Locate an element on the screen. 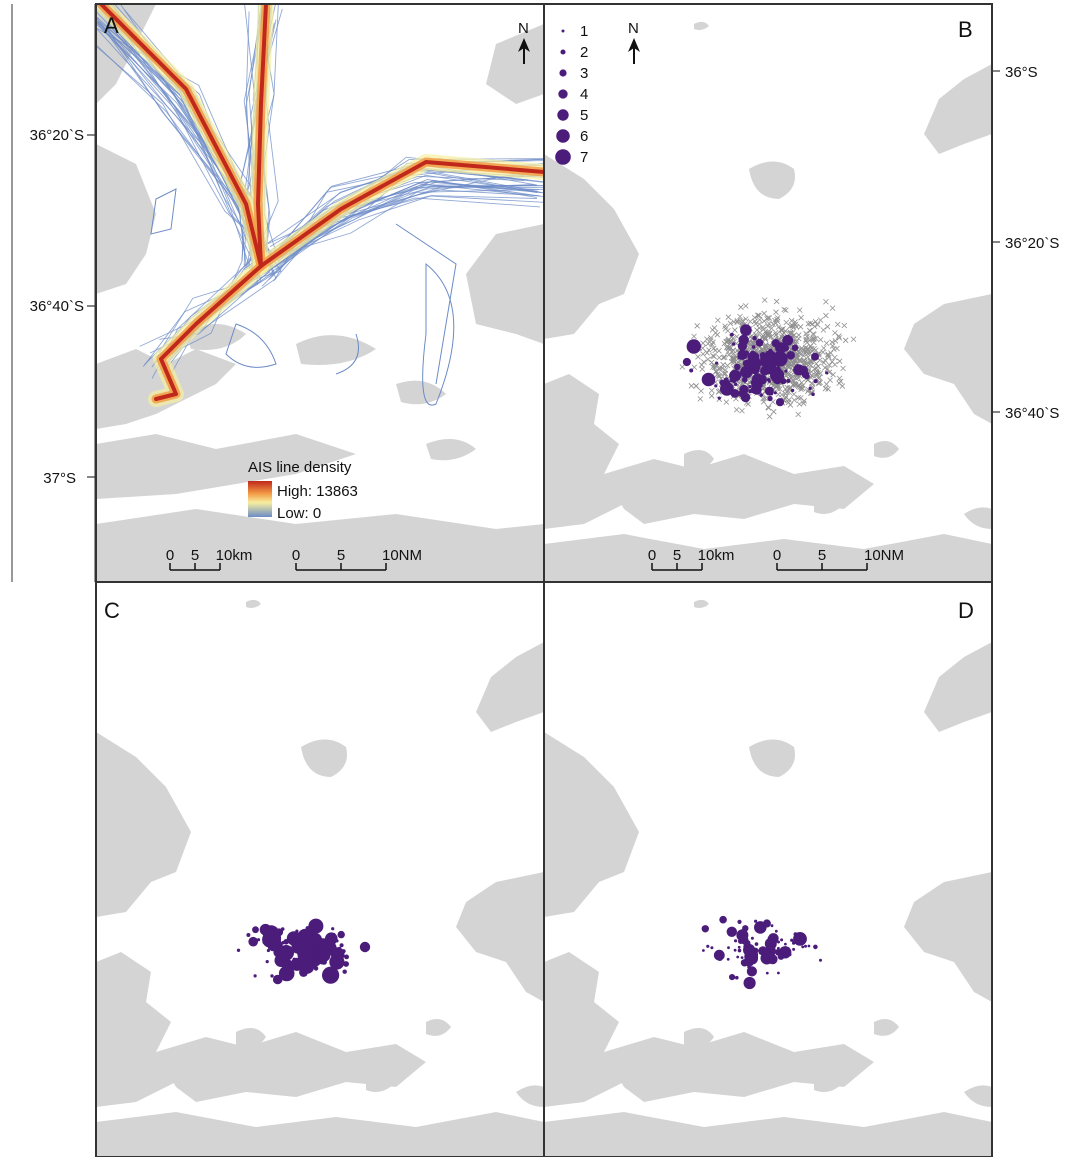 This screenshot has width=1074, height=1157. size-legend-label: 4 is located at coordinates (584, 94).